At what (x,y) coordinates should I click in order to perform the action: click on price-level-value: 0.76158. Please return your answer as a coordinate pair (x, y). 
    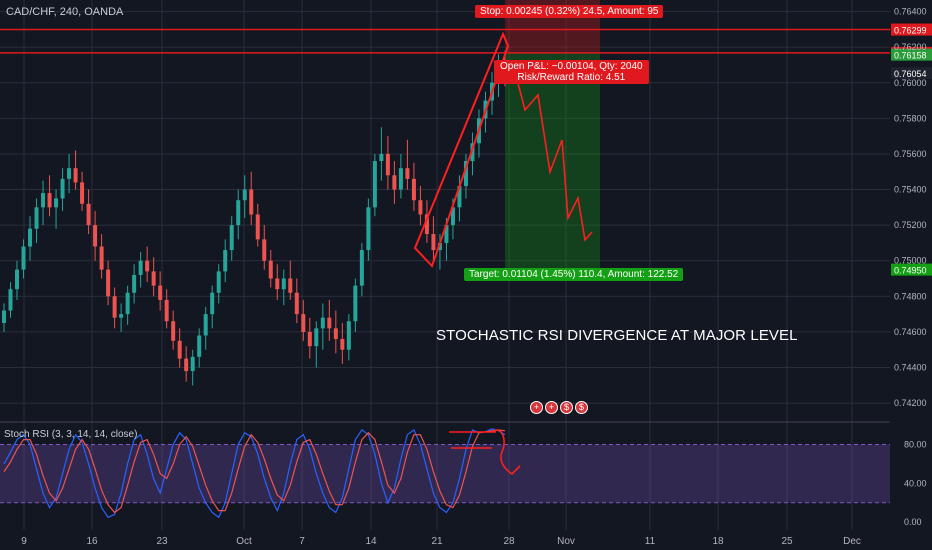
    Looking at the image, I should click on (910, 56).